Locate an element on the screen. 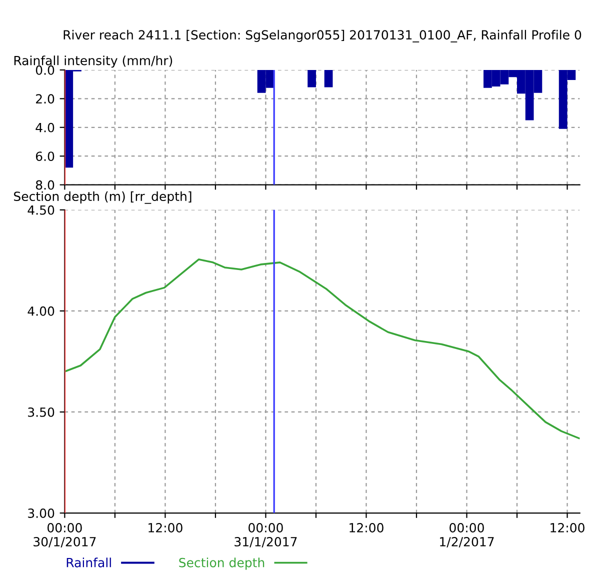  legend-label: Section depth is located at coordinates (221, 564).